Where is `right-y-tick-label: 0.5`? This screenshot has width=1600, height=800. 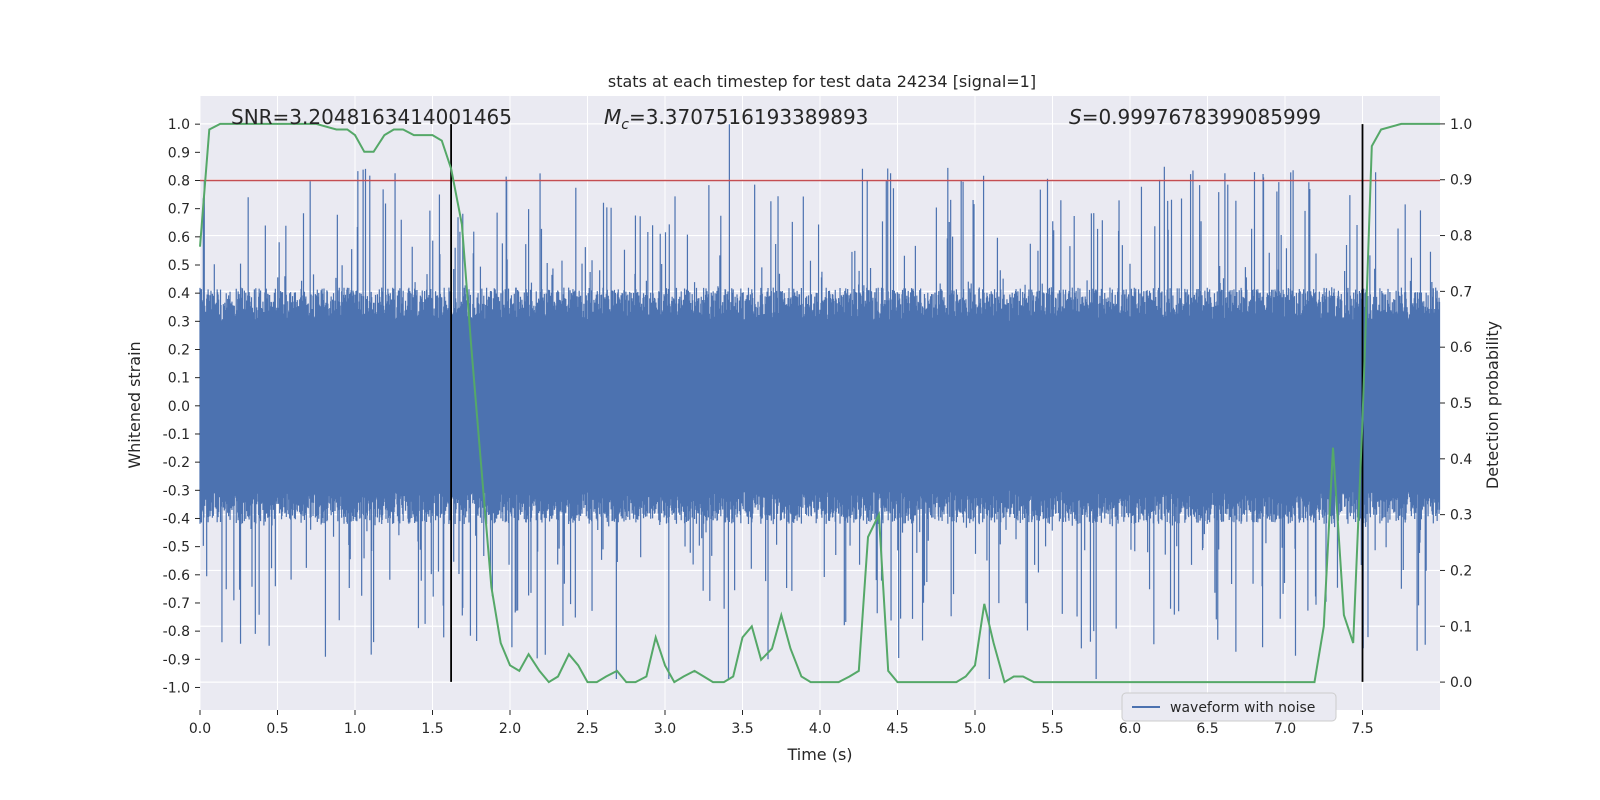 right-y-tick-label: 0.5 is located at coordinates (1461, 404).